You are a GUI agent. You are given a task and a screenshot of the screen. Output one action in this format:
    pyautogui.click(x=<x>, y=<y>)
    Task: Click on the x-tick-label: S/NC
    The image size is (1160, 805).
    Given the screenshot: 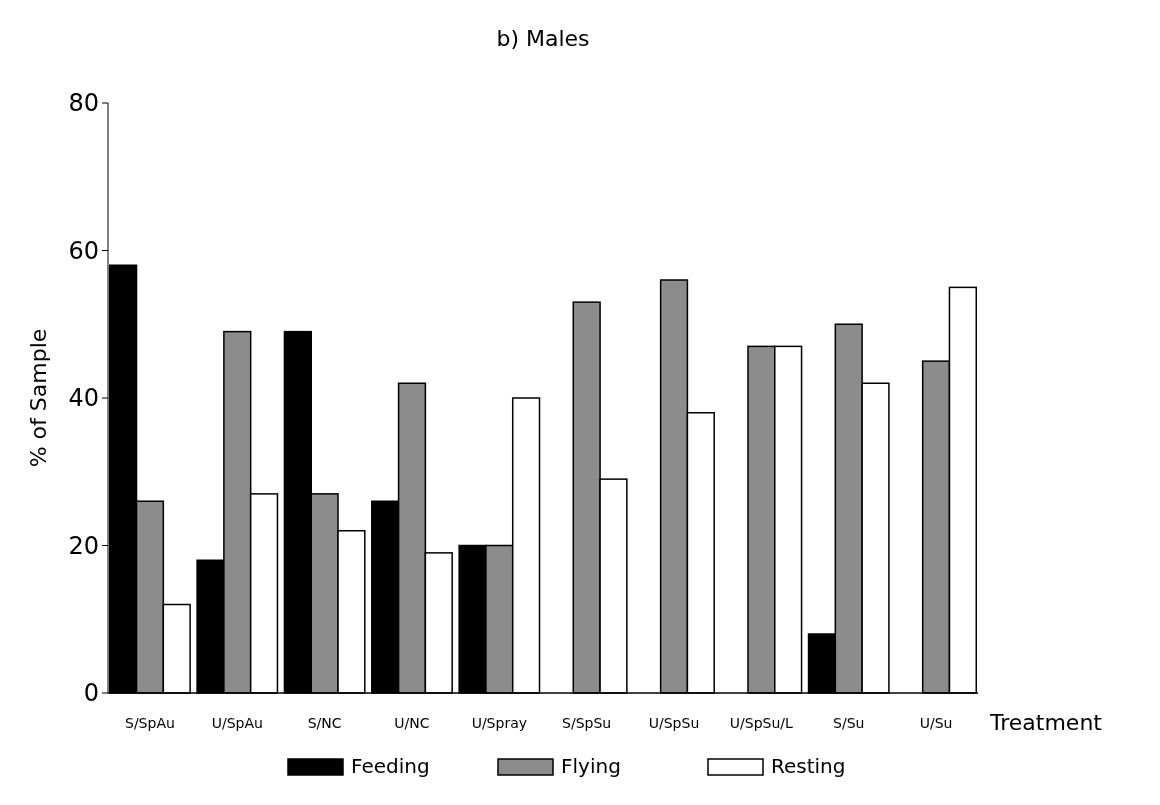 What is the action you would take?
    pyautogui.click(x=324, y=723)
    